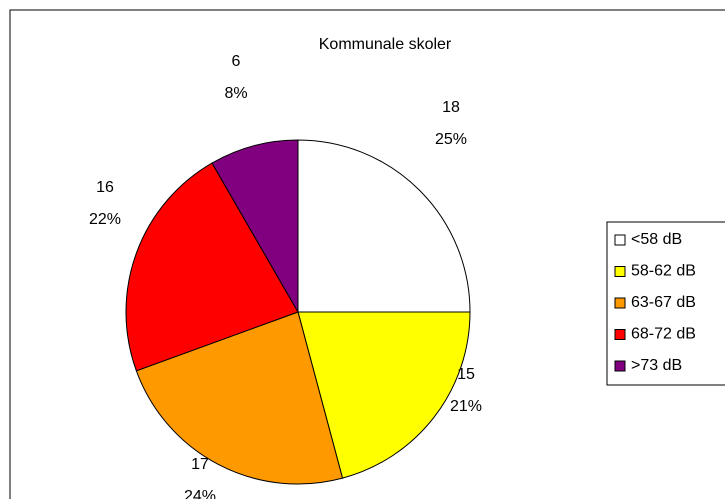 The width and height of the screenshot is (725, 499). Describe the element at coordinates (663, 271) in the screenshot. I see `legend-label: 58-62 dB` at that location.